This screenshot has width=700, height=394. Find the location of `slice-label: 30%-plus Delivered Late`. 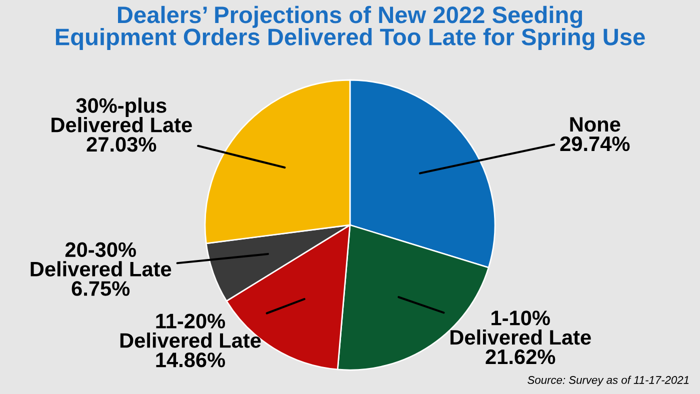

slice-label: 30%-plus Delivered Late is located at coordinates (122, 115).